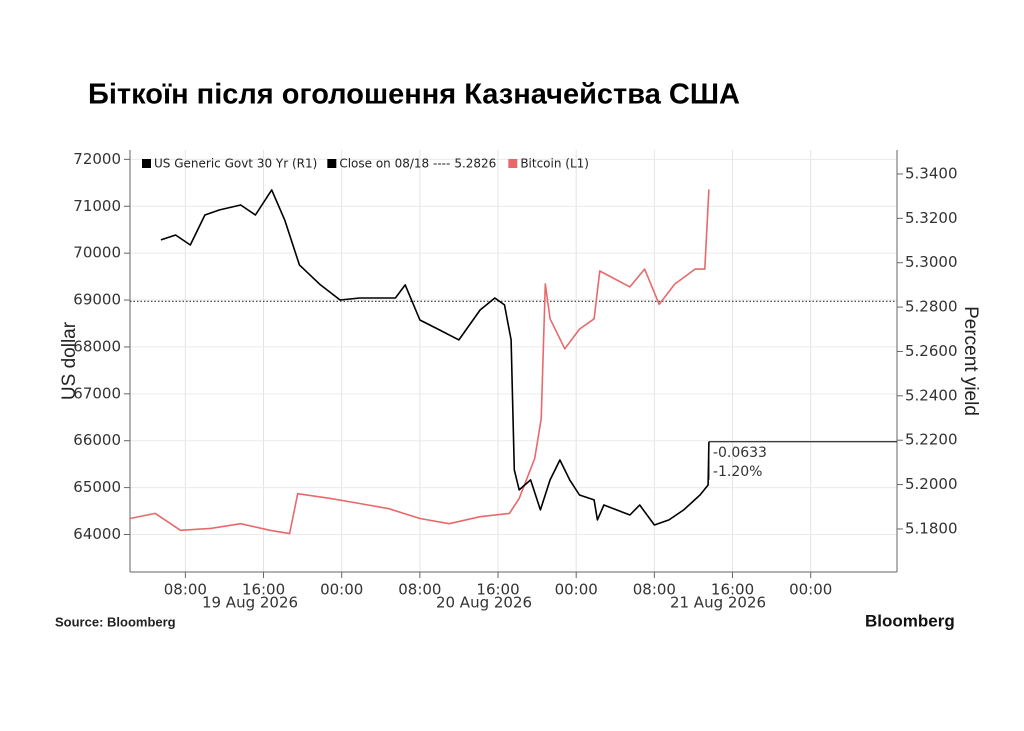 The image size is (1024, 731). Describe the element at coordinates (235, 164) in the screenshot. I see `legend-label: US Generic Govt 30 Yr (R1)` at that location.